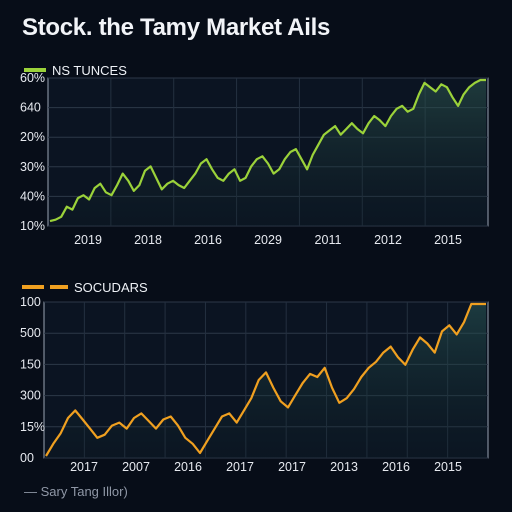  What do you see at coordinates (148, 240) in the screenshot?
I see `x-tick-label: 2018` at bounding box center [148, 240].